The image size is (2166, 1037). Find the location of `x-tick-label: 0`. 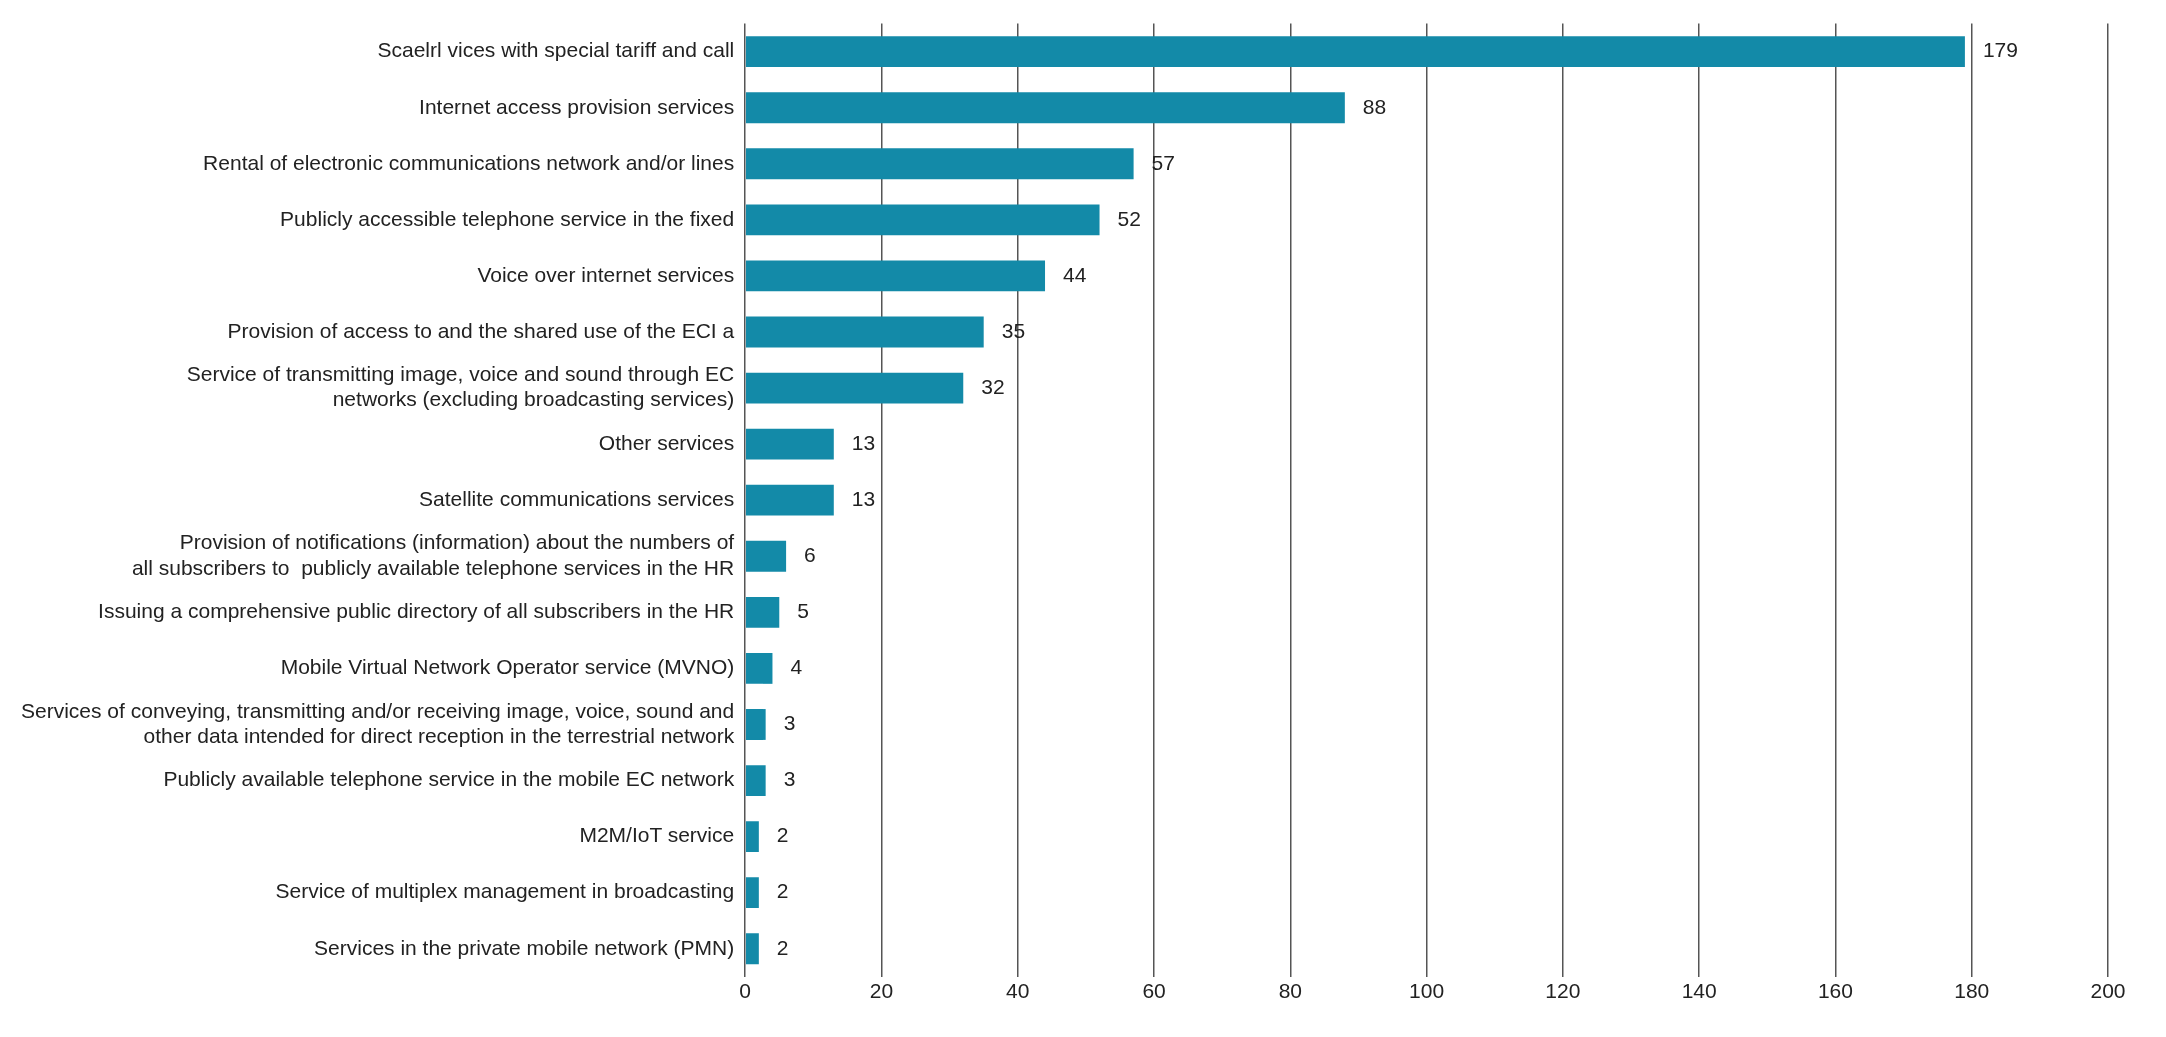

x-tick-label: 0 is located at coordinates (745, 991).